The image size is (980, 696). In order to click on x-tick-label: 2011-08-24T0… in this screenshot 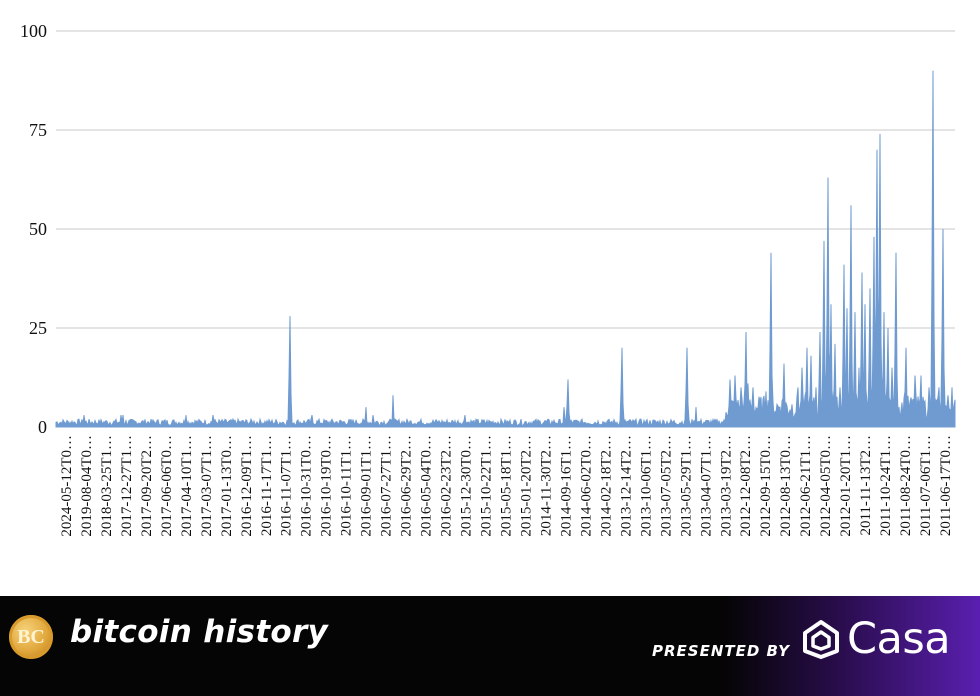, I will do `click(906, 485)`.